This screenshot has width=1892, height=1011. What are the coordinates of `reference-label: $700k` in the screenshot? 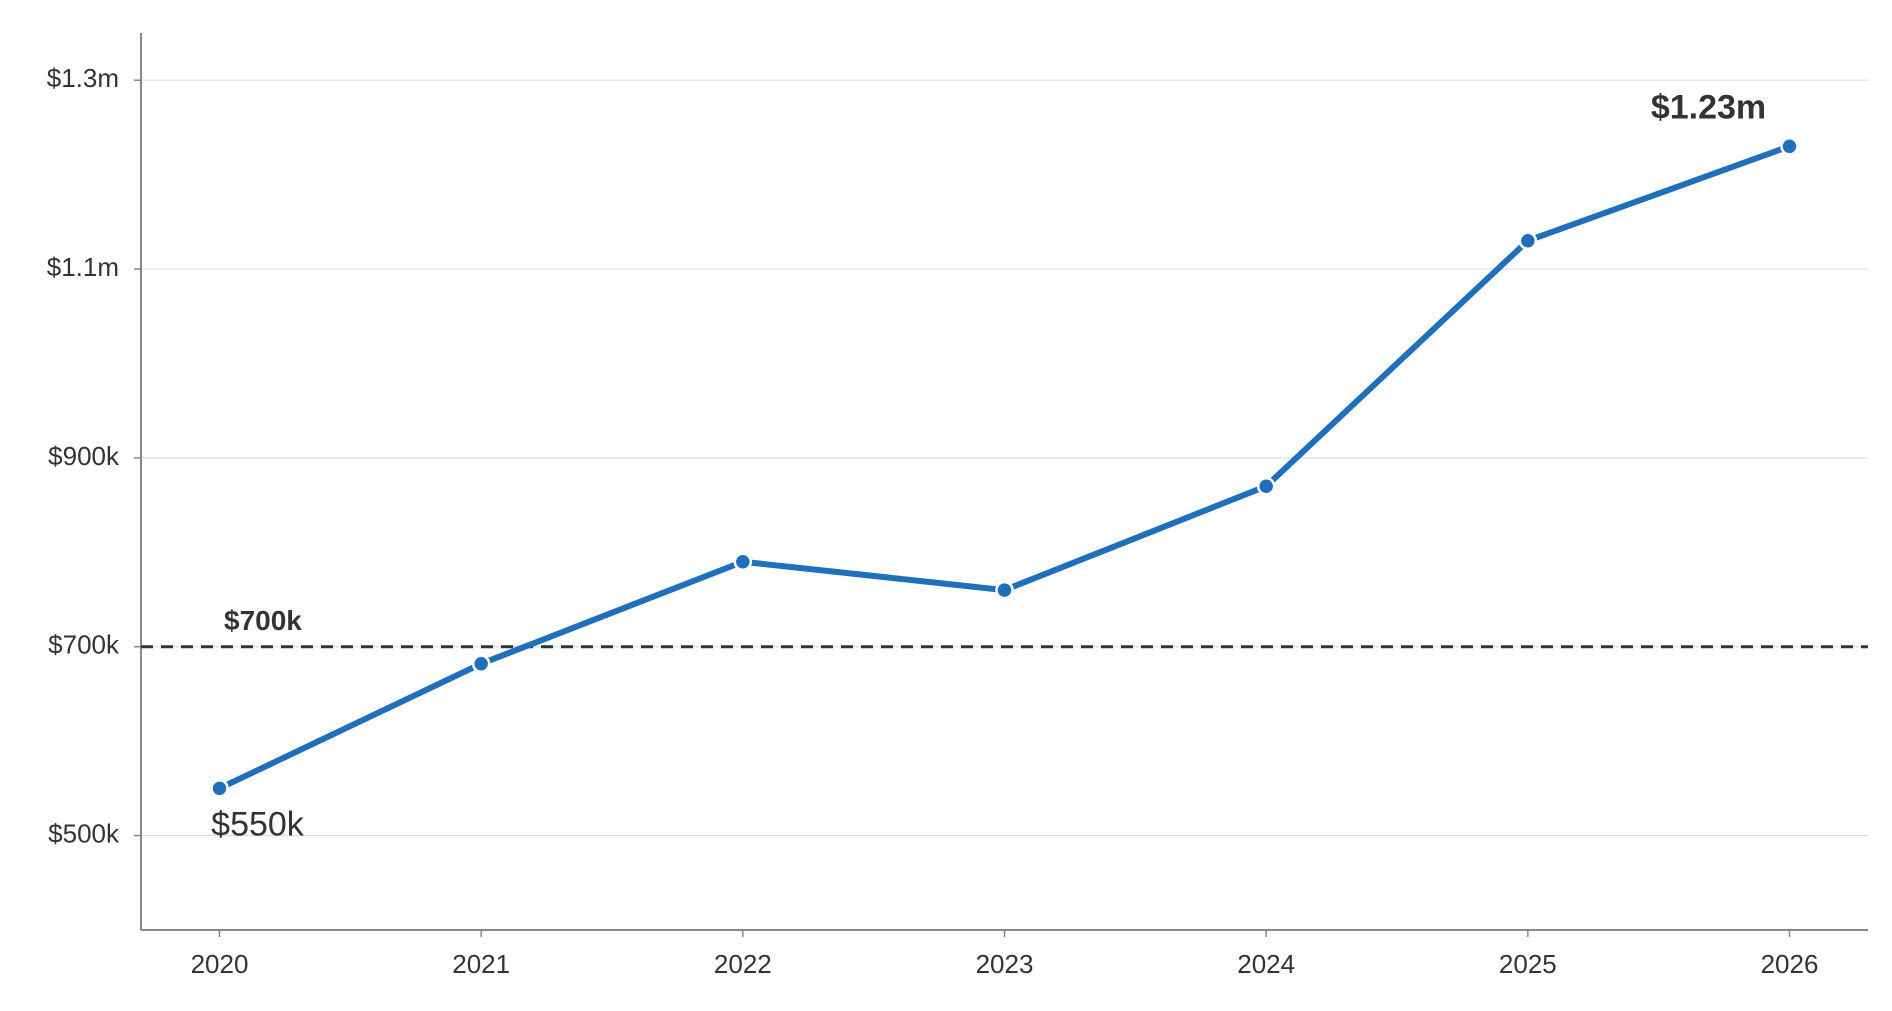 It's located at (263, 620).